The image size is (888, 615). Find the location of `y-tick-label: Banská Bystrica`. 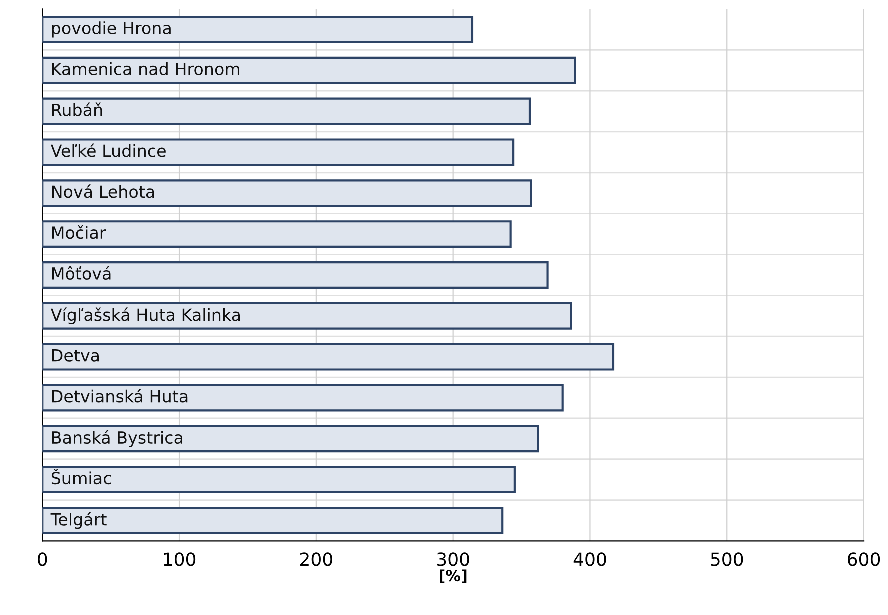

y-tick-label: Banská Bystrica is located at coordinates (117, 439).